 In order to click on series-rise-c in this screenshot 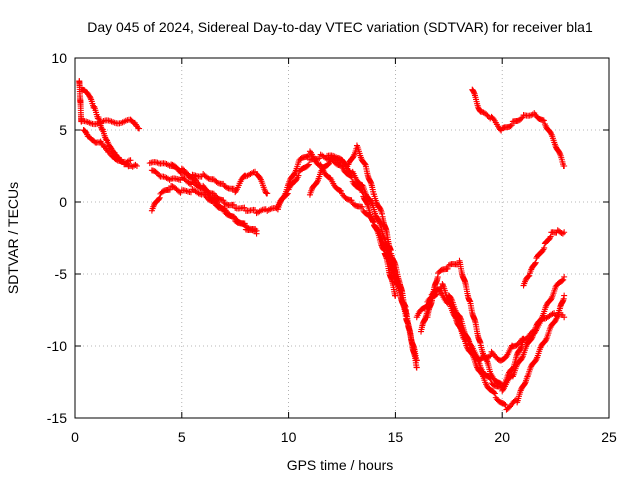, I will do `click(363, 259)`.